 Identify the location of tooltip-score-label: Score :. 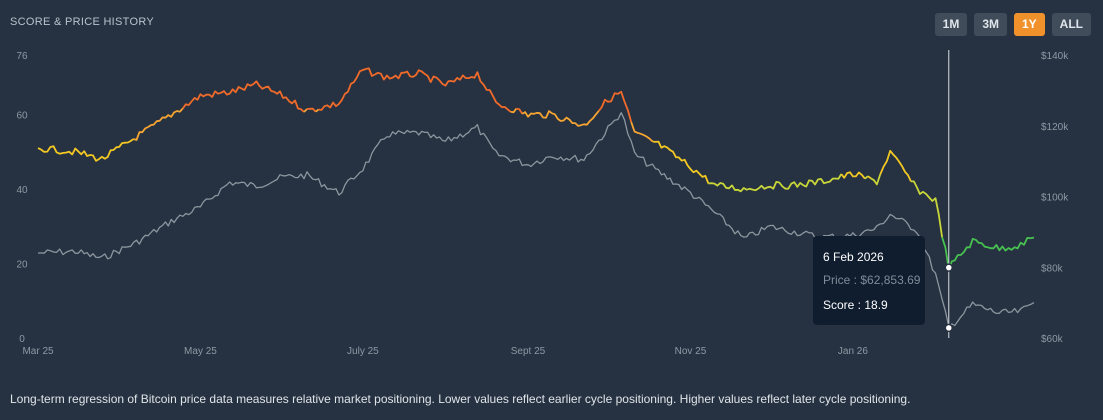
(842, 305).